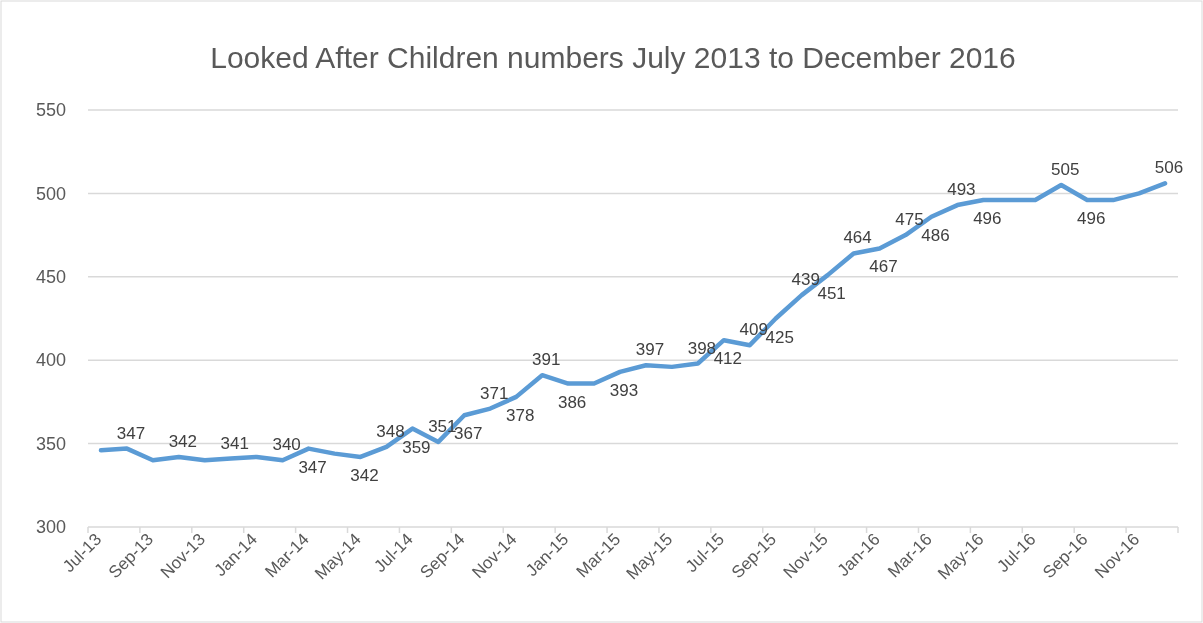 Image resolution: width=1203 pixels, height=623 pixels. Describe the element at coordinates (831, 294) in the screenshot. I see `data-label: 451` at that location.